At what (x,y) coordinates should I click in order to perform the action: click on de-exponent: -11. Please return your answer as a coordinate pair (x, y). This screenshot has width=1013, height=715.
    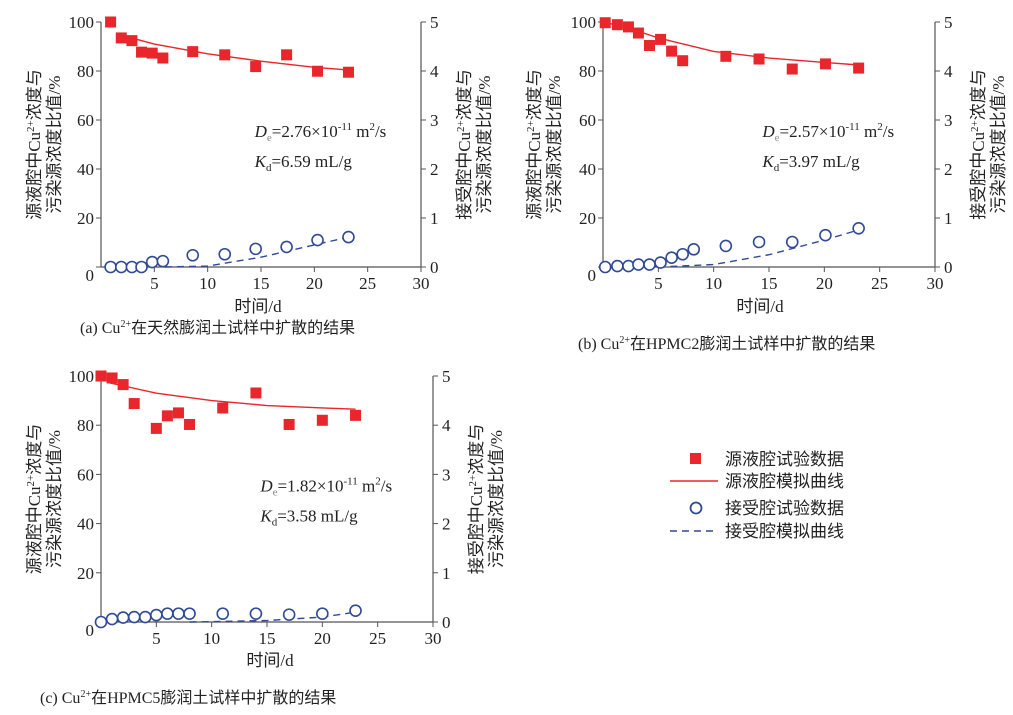
    Looking at the image, I should click on (852, 127).